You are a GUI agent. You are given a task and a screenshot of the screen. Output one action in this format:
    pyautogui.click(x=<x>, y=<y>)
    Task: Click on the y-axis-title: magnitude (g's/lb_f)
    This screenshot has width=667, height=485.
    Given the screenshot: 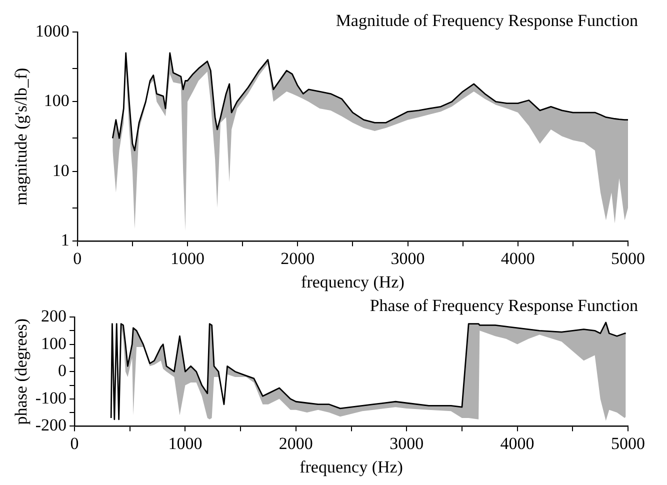 What is the action you would take?
    pyautogui.click(x=21, y=137)
    